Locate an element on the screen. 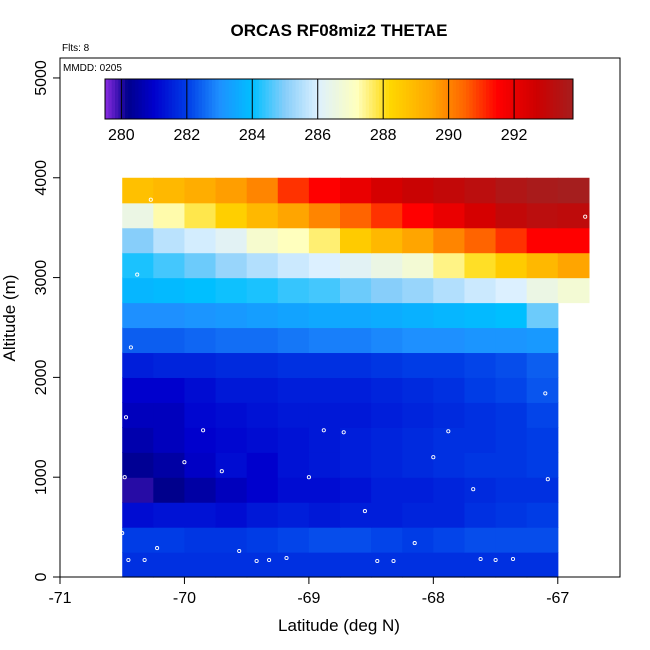 The image size is (650, 650). y-tick-label: 2000 is located at coordinates (41, 378).